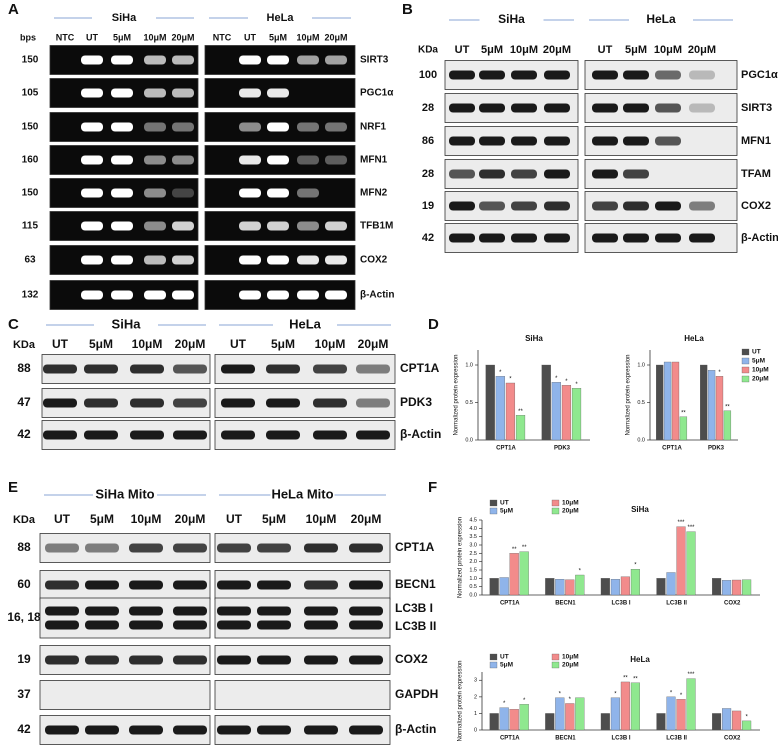  I want to click on legend-label: UT, so click(756, 352).